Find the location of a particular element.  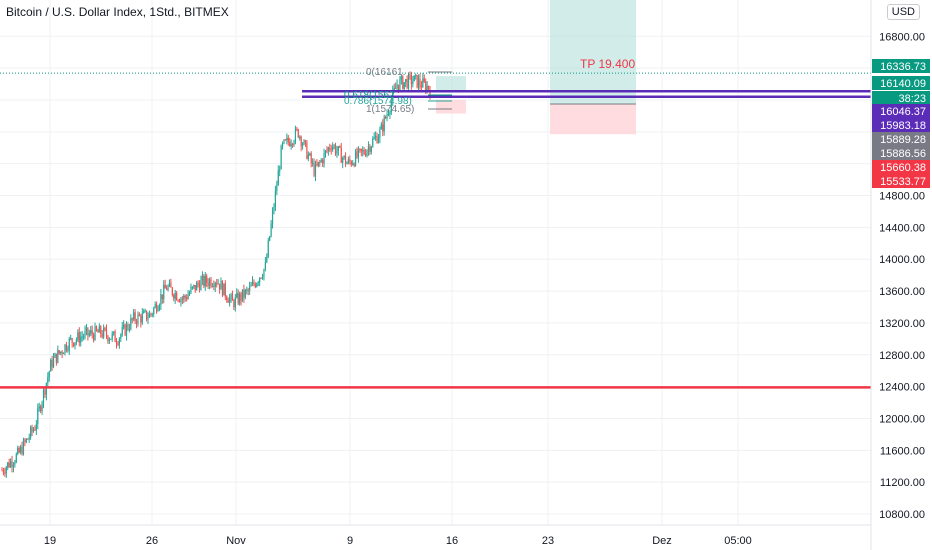

time-axis: 19 26 Nov 9 16 23 Dez 05:00 is located at coordinates (398, 541).